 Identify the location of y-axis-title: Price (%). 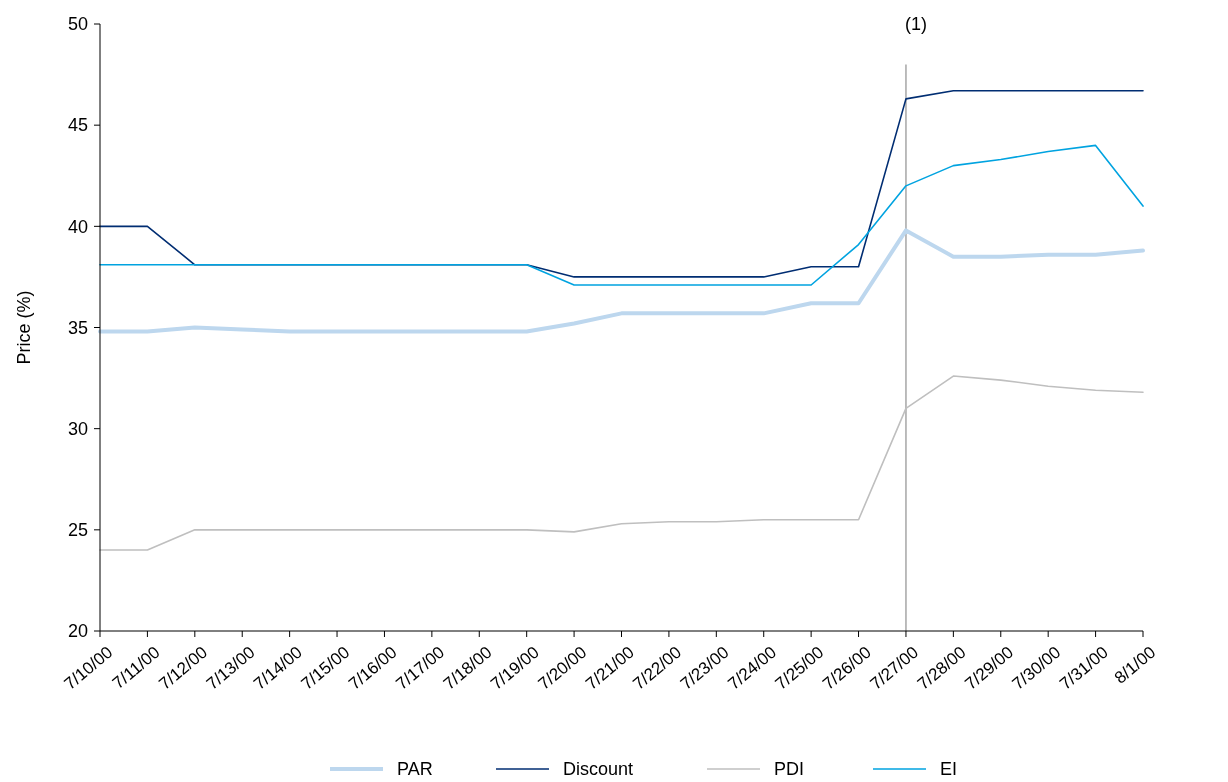
(24, 327).